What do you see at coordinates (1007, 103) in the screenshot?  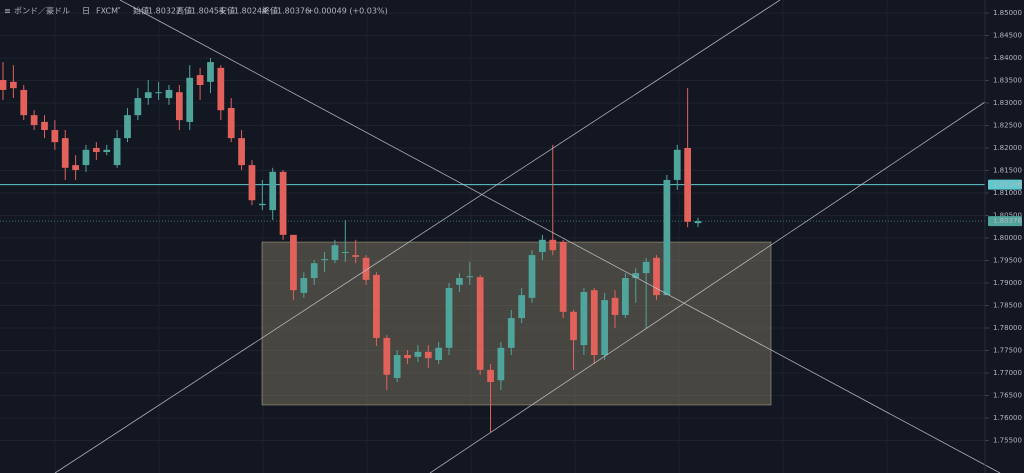 I see `y-tick-label: 1.83000` at bounding box center [1007, 103].